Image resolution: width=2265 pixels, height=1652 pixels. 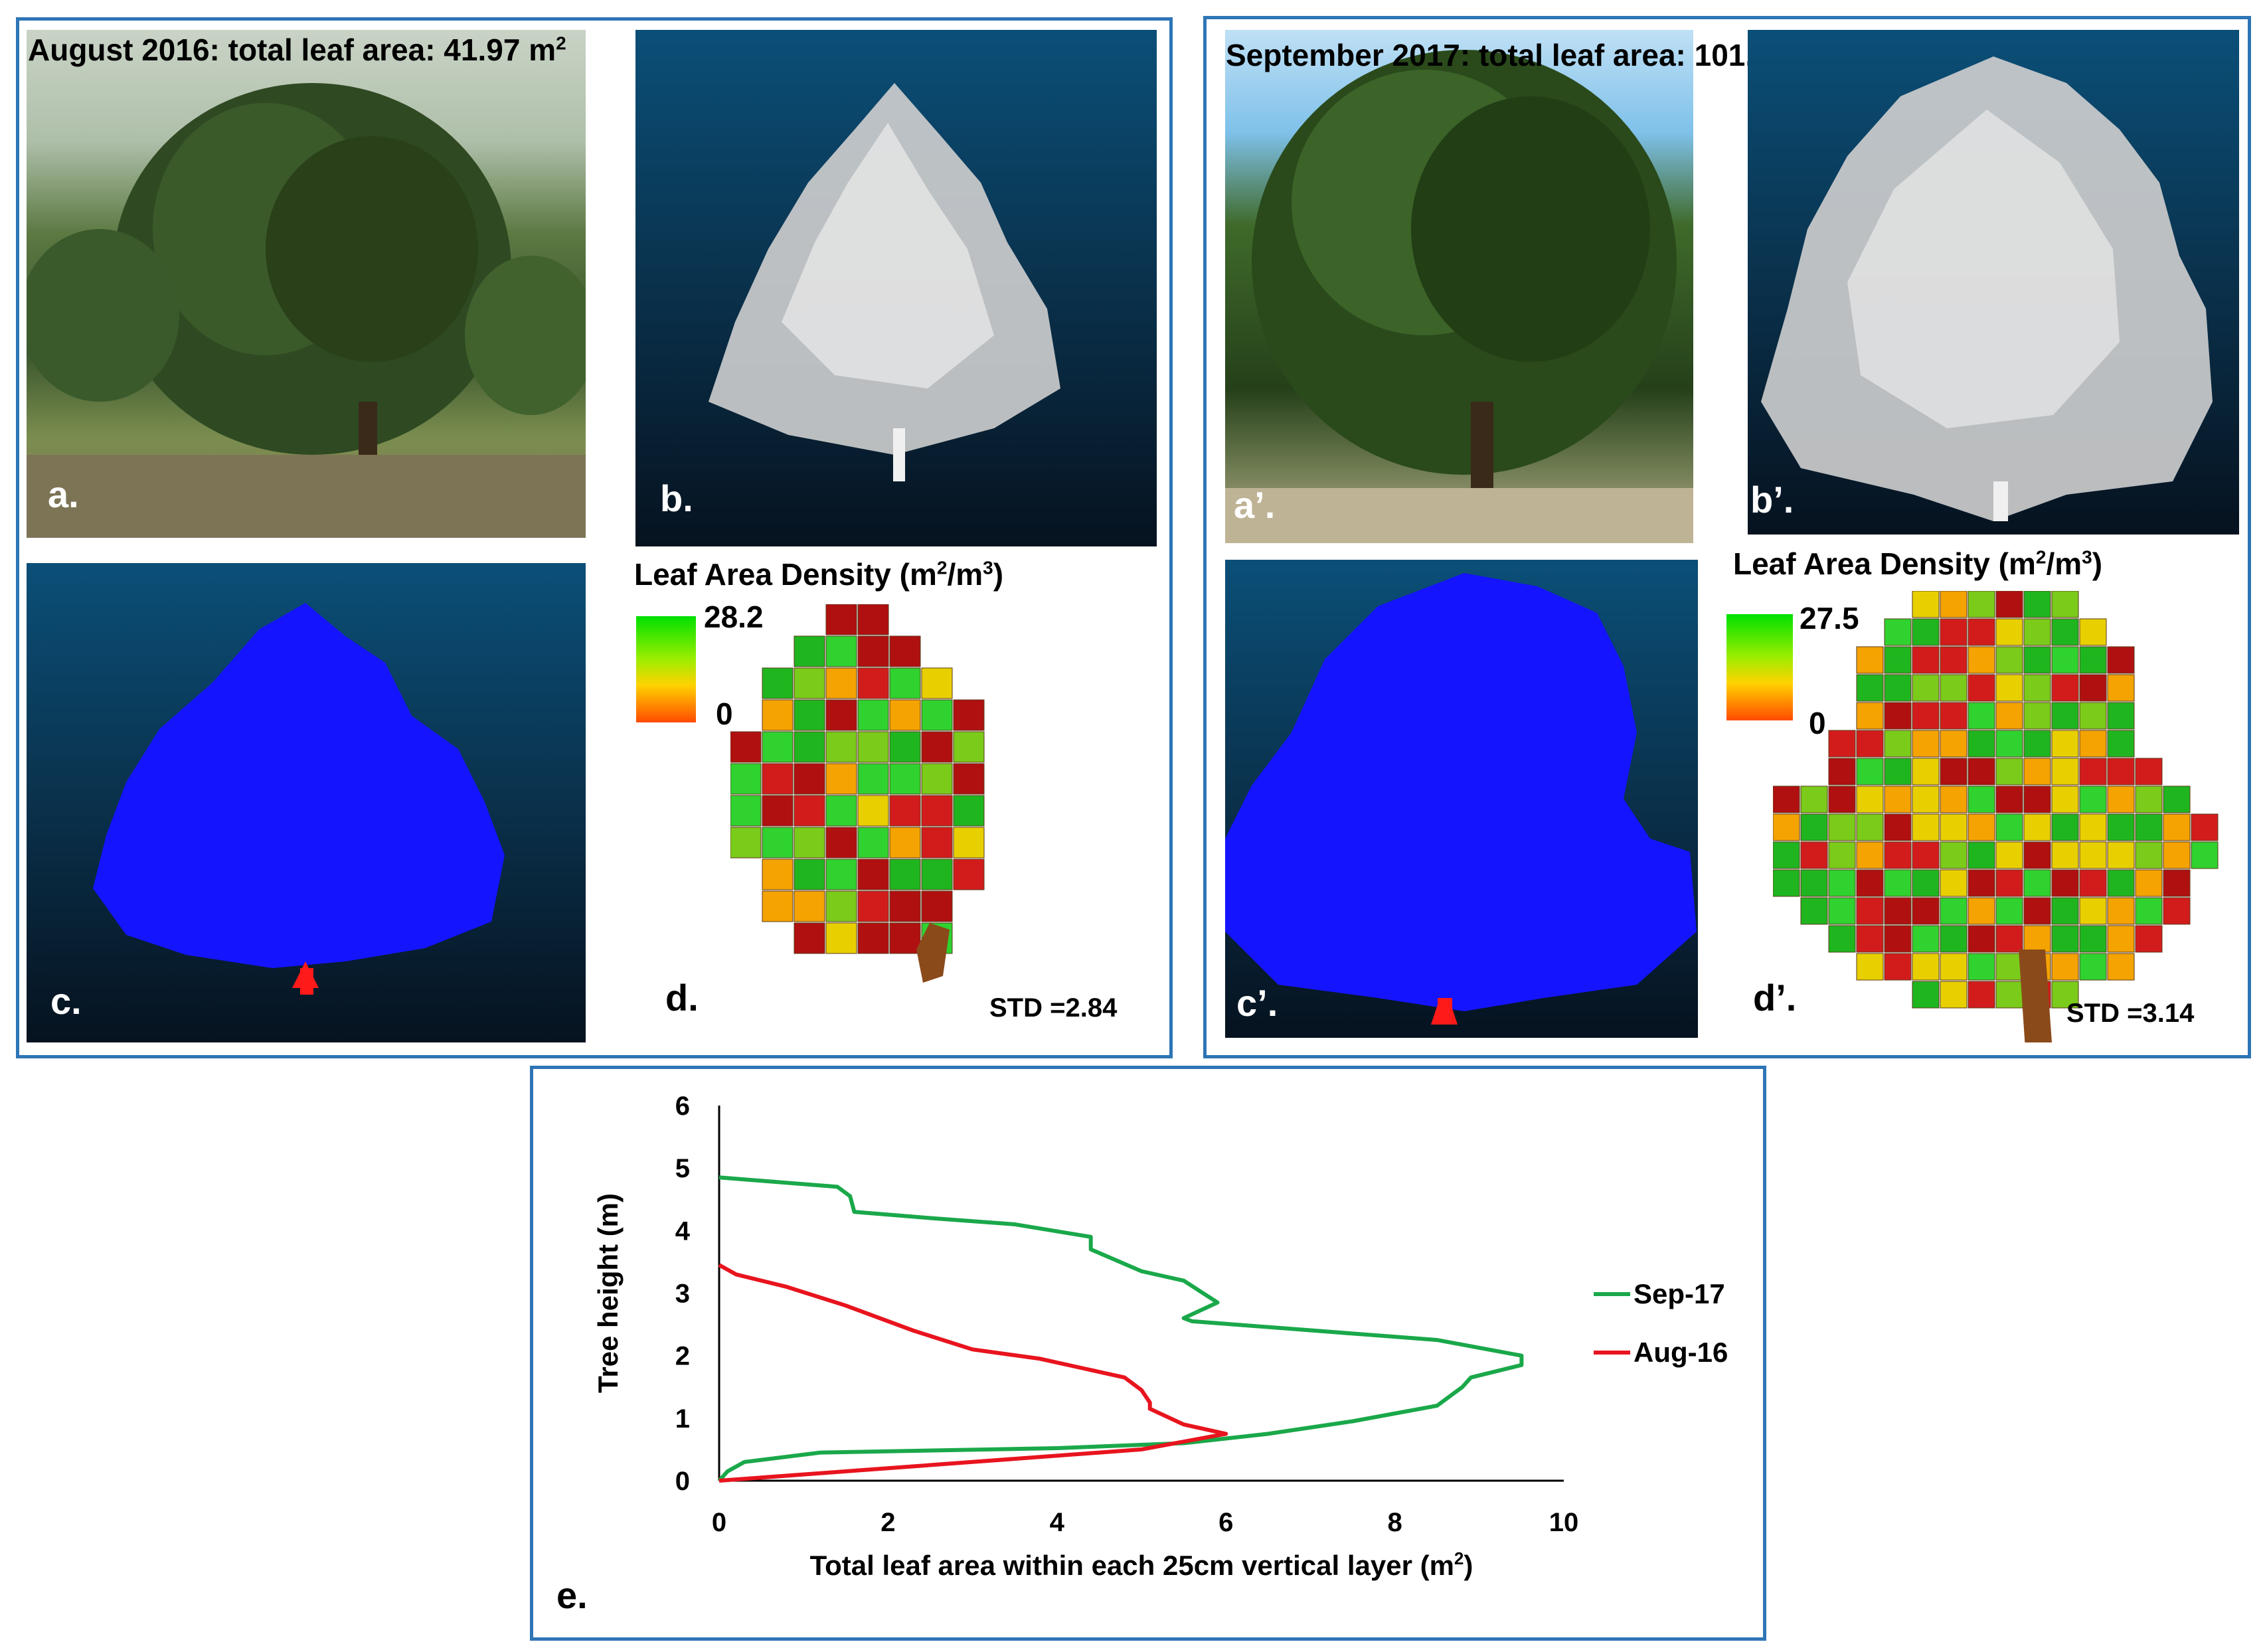 What do you see at coordinates (682, 998) in the screenshot?
I see `label-d: d.` at bounding box center [682, 998].